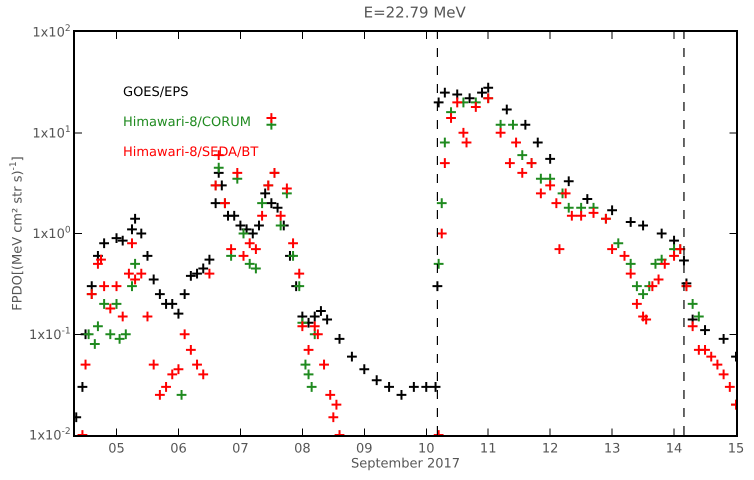  Describe the element at coordinates (51, 234) in the screenshot. I see `y-tick-label: 1x10$^{0}$` at that location.